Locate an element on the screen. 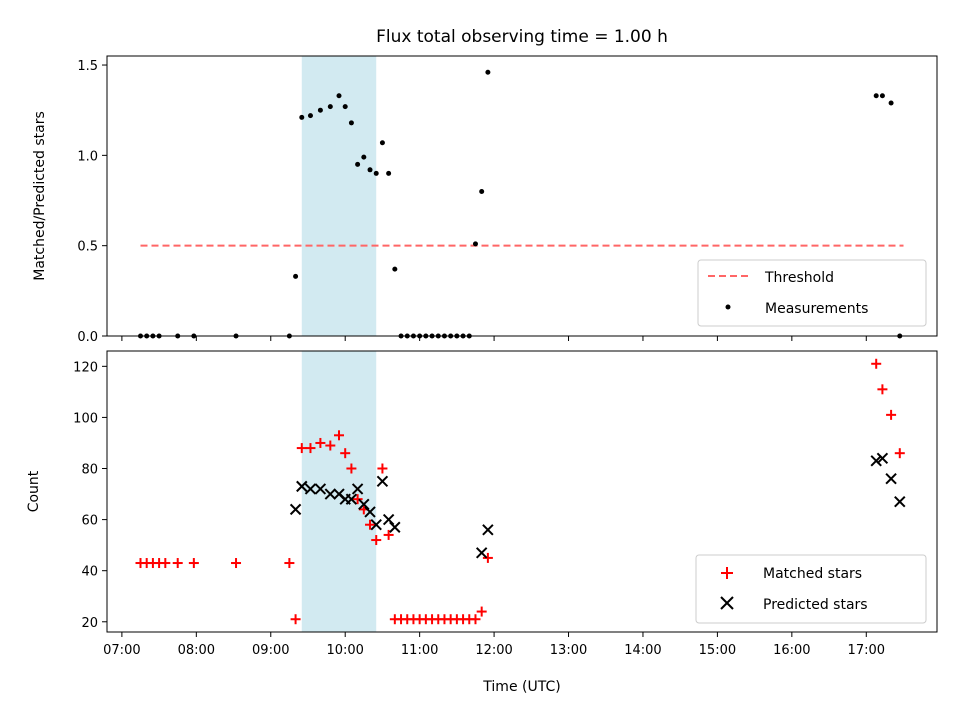 The width and height of the screenshot is (960, 720). x-tick-label: 16:00 is located at coordinates (791, 650).